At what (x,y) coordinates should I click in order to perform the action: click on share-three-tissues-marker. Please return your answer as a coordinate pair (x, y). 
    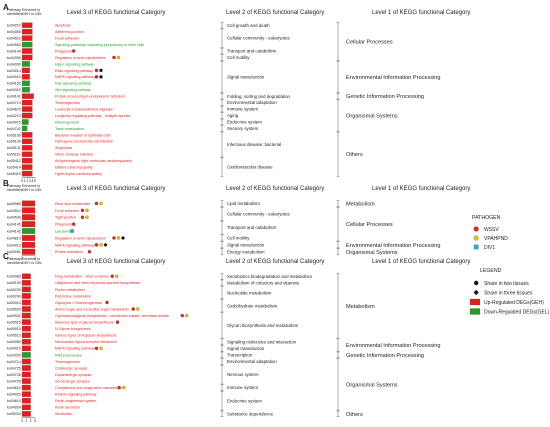
    Looking at the image, I should click on (105, 244).